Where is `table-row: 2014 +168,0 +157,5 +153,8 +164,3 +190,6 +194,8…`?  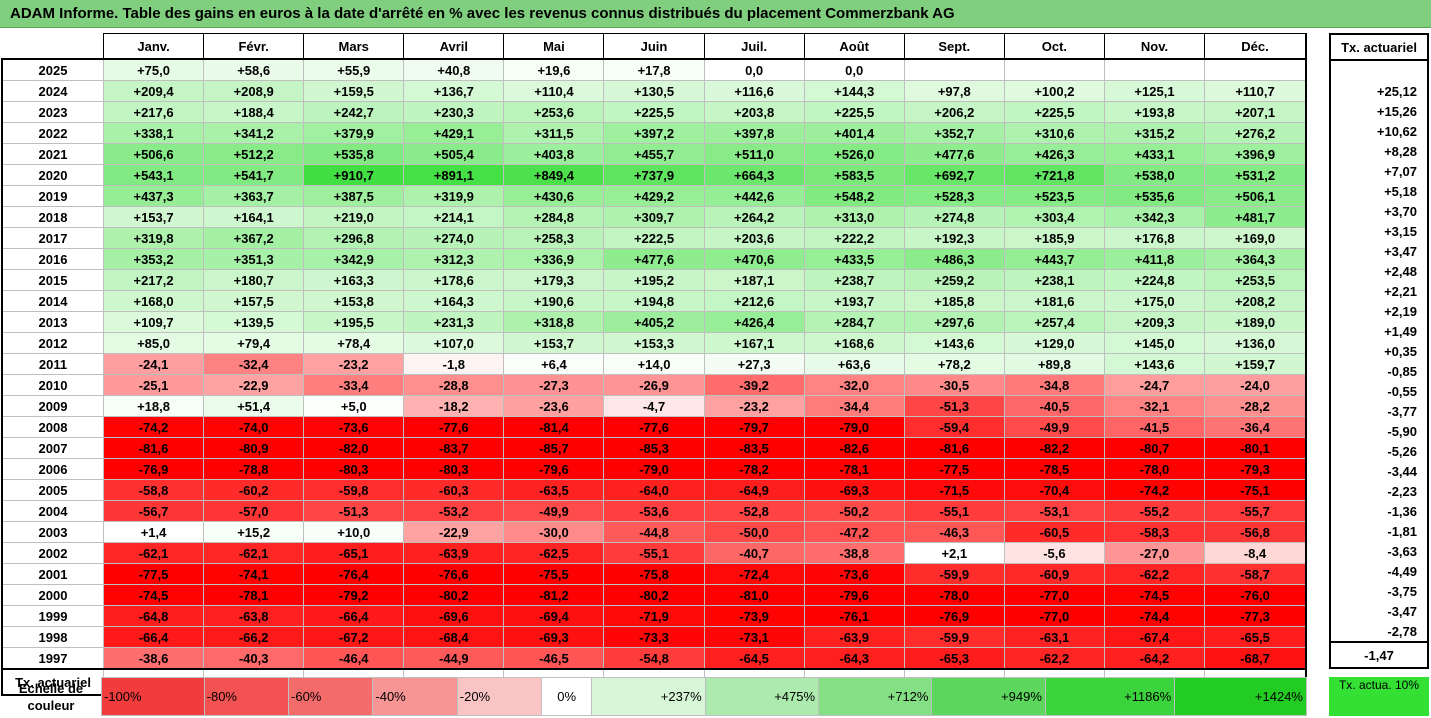
table-row: 2014 +168,0 +157,5 +153,8 +164,3 +190,6 +194,8… is located at coordinates (654, 301).